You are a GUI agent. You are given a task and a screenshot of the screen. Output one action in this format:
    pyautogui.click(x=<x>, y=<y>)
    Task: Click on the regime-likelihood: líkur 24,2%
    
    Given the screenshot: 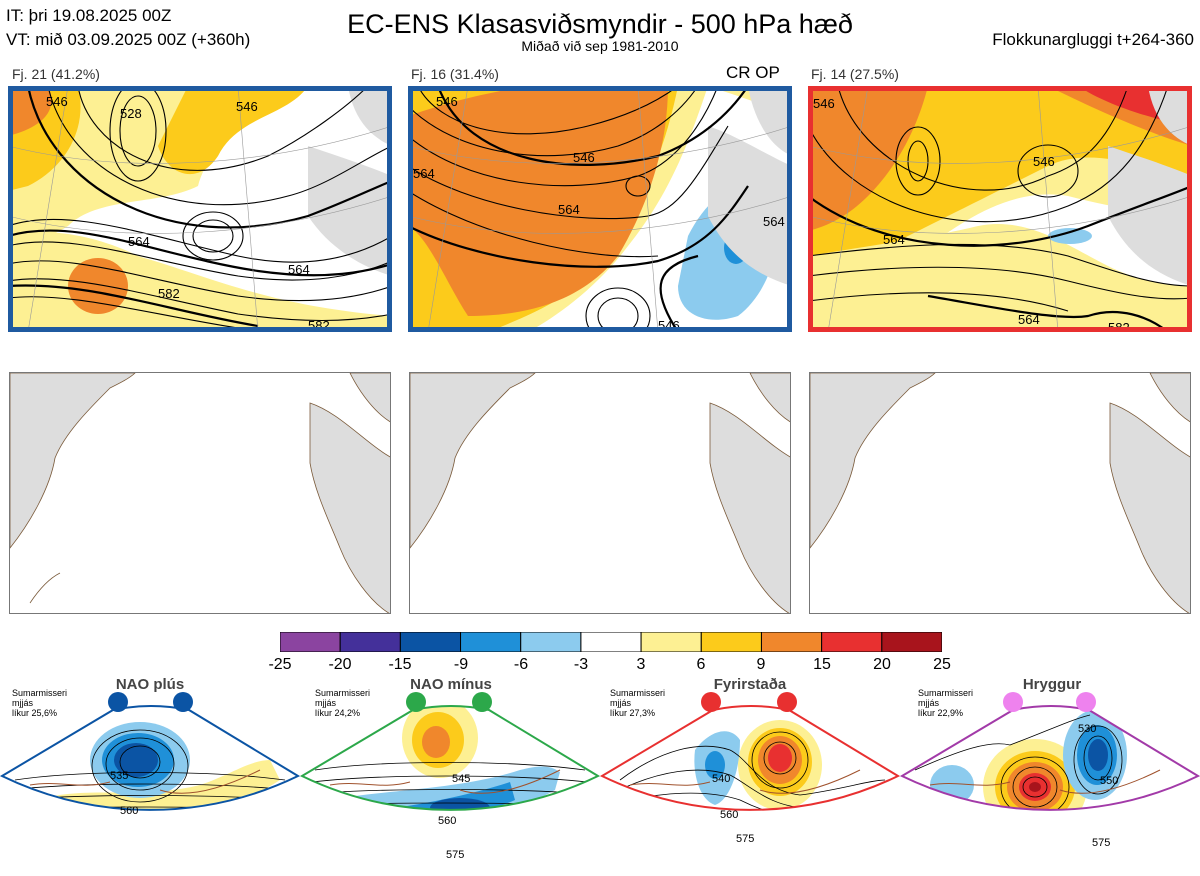 What is the action you would take?
    pyautogui.click(x=338, y=713)
    